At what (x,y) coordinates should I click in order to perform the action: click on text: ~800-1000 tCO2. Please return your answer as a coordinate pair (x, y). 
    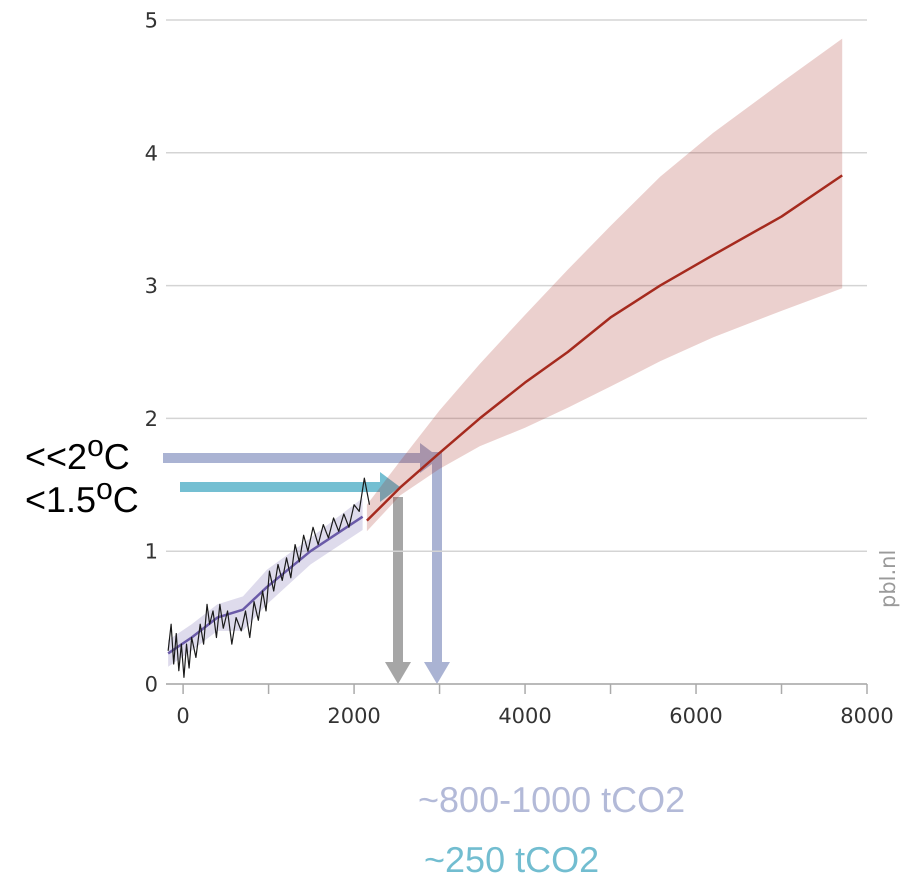
    Looking at the image, I should click on (552, 800).